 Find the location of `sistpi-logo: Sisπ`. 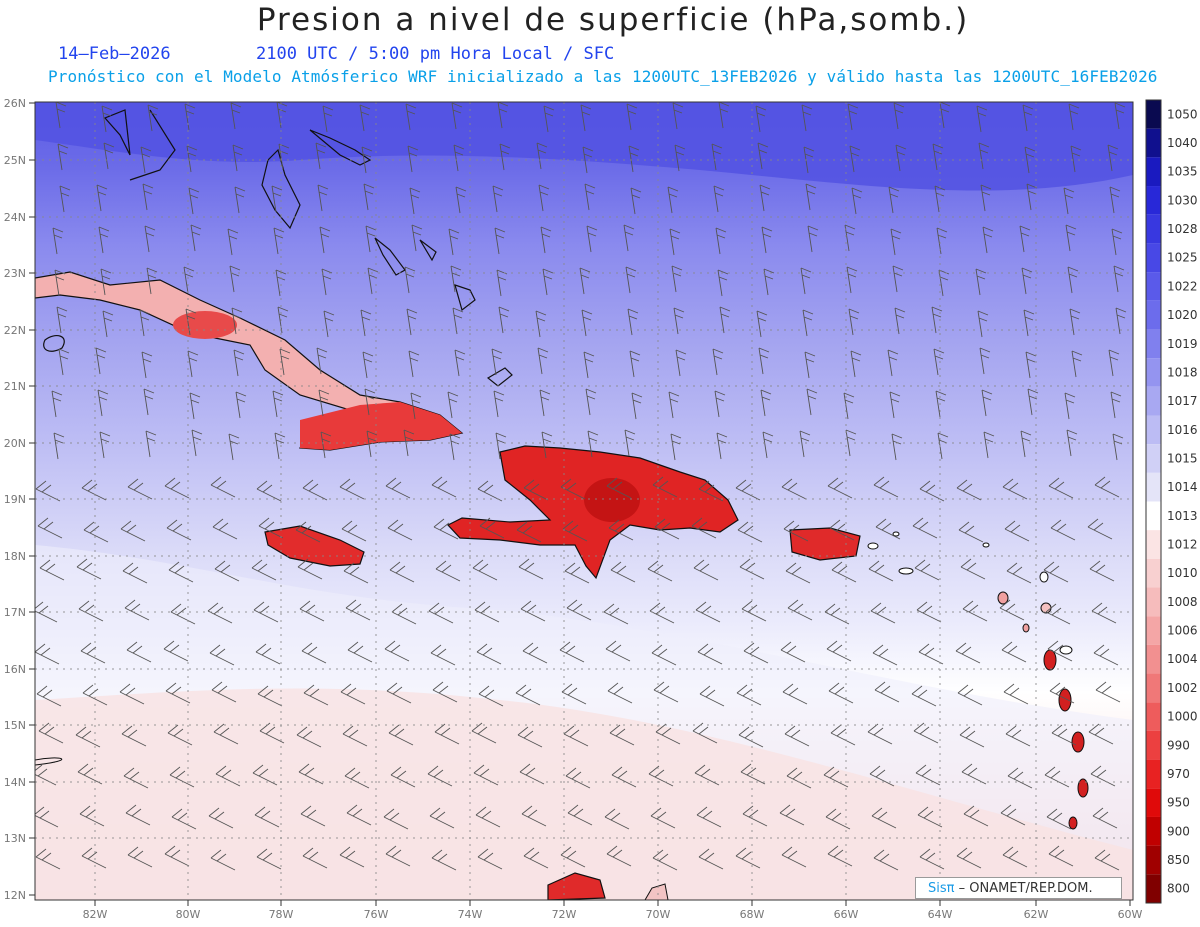

sistpi-logo: Sisπ is located at coordinates (941, 888).